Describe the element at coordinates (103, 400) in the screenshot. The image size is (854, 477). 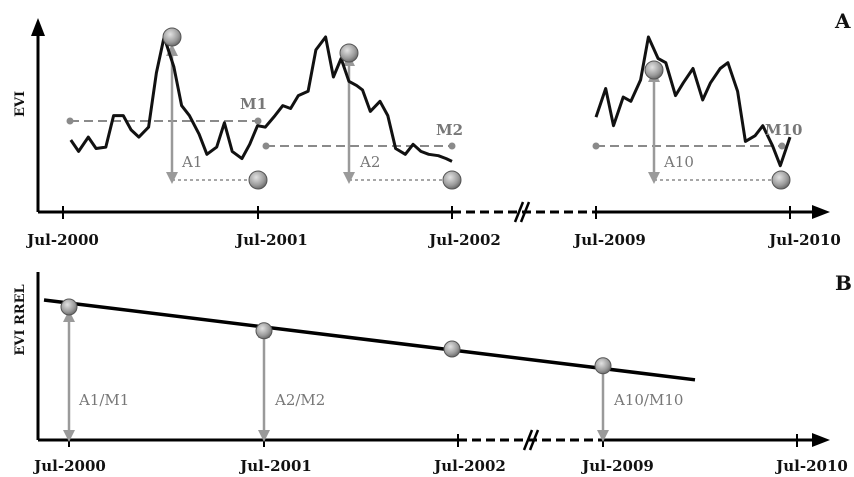
I see `ratio-label: A1/M1` at that location.